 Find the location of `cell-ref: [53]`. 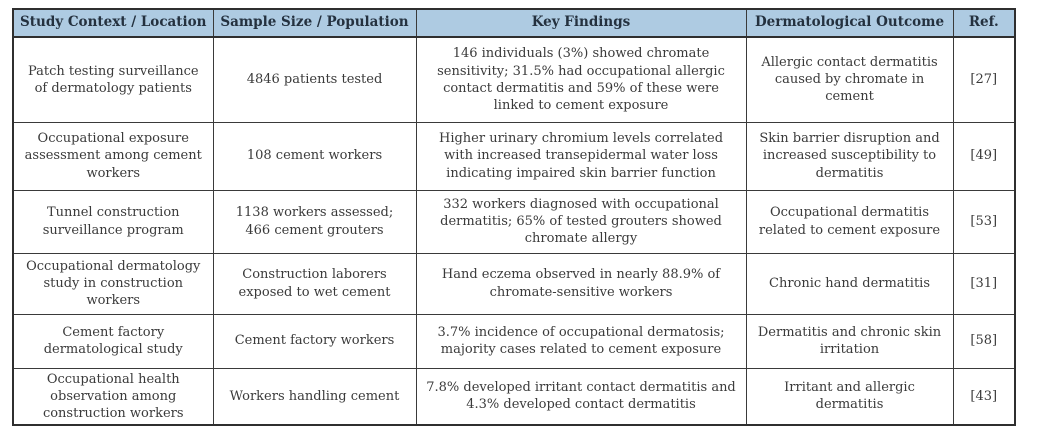

cell-ref: [53] is located at coordinates (984, 221).